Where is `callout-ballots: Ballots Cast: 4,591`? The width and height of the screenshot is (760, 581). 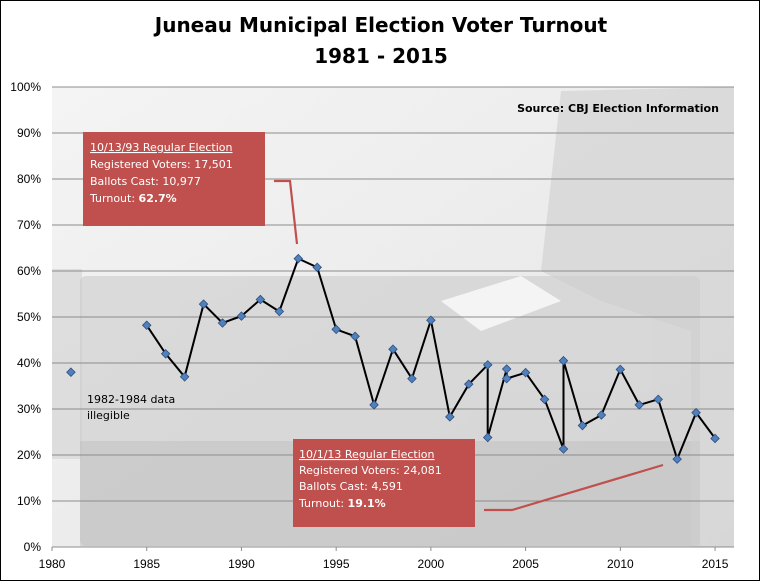
callout-ballots: Ballots Cast: 4,591 is located at coordinates (351, 486).